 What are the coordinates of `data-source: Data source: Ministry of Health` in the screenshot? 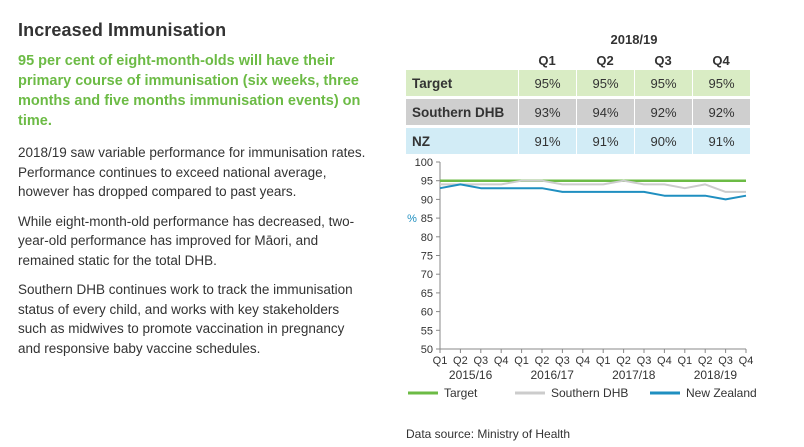 It's located at (488, 434).